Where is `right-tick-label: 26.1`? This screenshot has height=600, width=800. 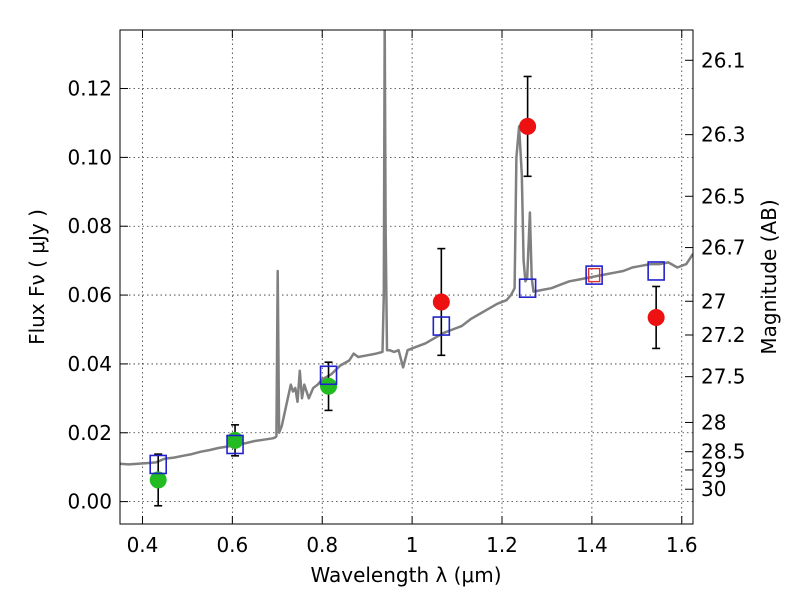 right-tick-label: 26.1 is located at coordinates (723, 60).